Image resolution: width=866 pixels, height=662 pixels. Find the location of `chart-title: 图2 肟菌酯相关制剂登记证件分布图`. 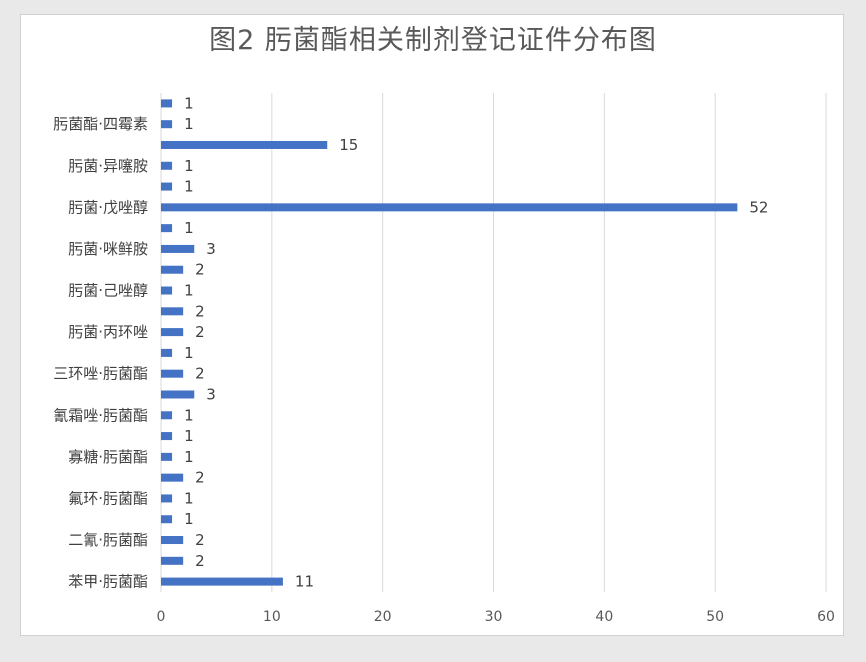

chart-title: 图2 肟菌酯相关制剂登记证件分布图 is located at coordinates (433, 40).